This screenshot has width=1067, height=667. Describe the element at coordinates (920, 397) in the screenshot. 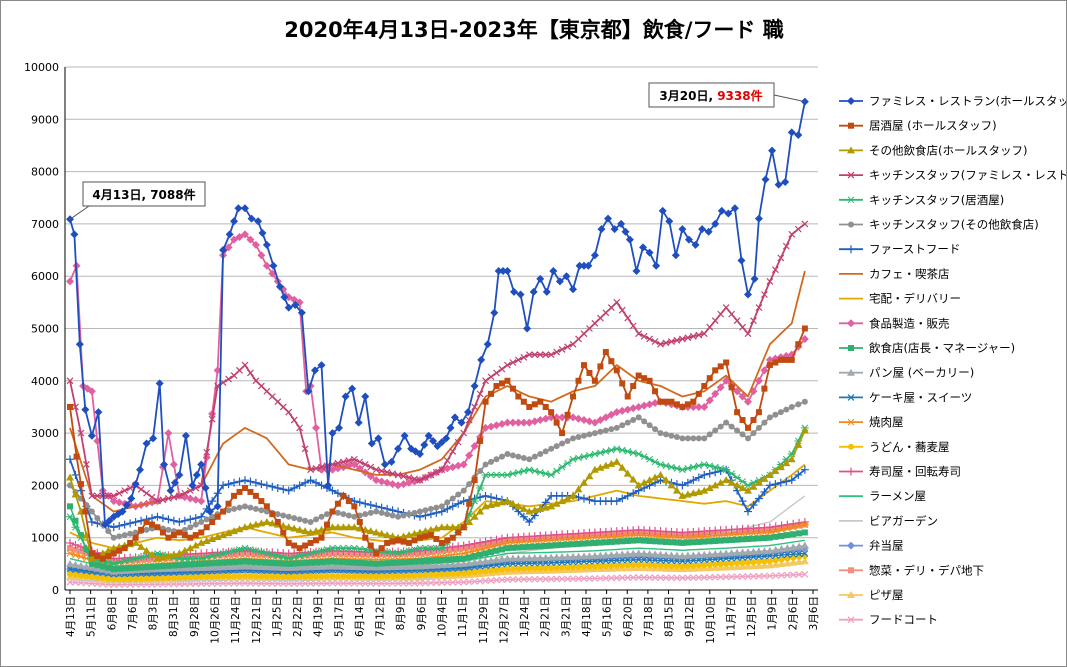

I see `legend-label: ケーキ屋・スイーツ` at that location.